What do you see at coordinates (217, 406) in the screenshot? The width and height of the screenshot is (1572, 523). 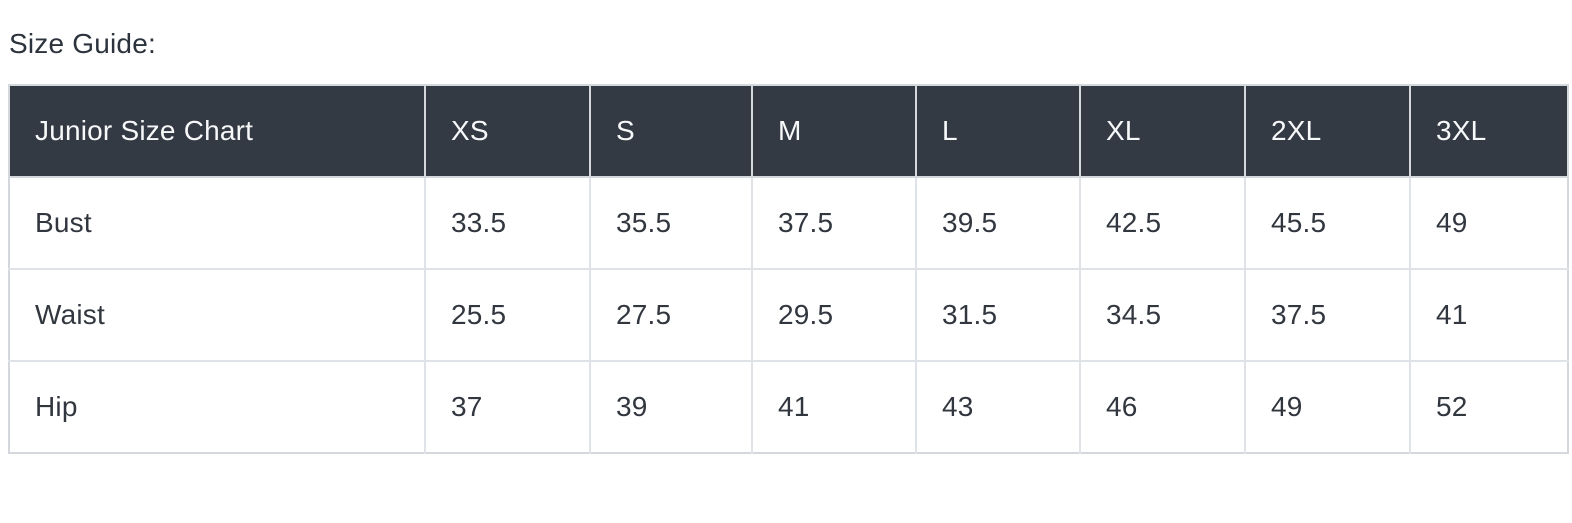 I see `row-label-hip: Hip` at bounding box center [217, 406].